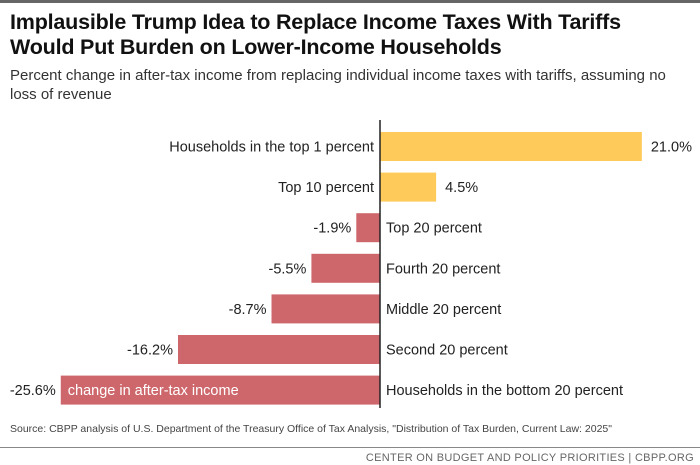 The image size is (700, 465). What do you see at coordinates (350, 1) in the screenshot?
I see `top-rule` at bounding box center [350, 1].